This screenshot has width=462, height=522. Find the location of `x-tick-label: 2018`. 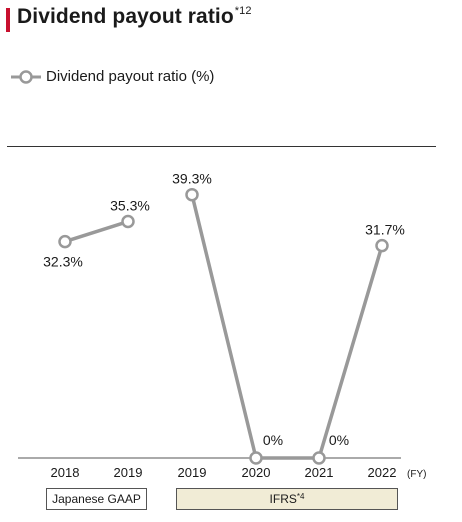

x-tick-label: 2018 is located at coordinates (65, 472).